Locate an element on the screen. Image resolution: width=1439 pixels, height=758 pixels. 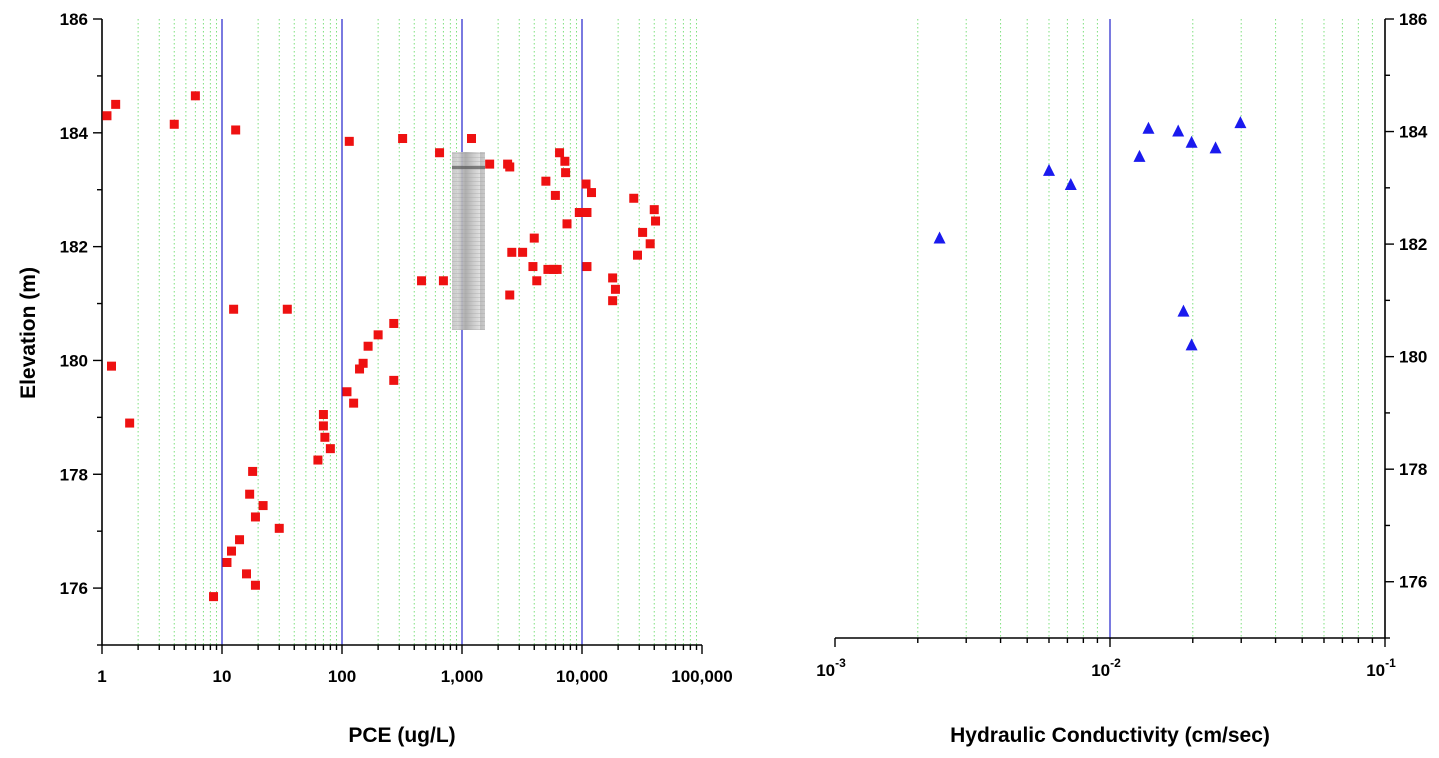
x-tick-label: 10⁻¹ is located at coordinates (1381, 668).